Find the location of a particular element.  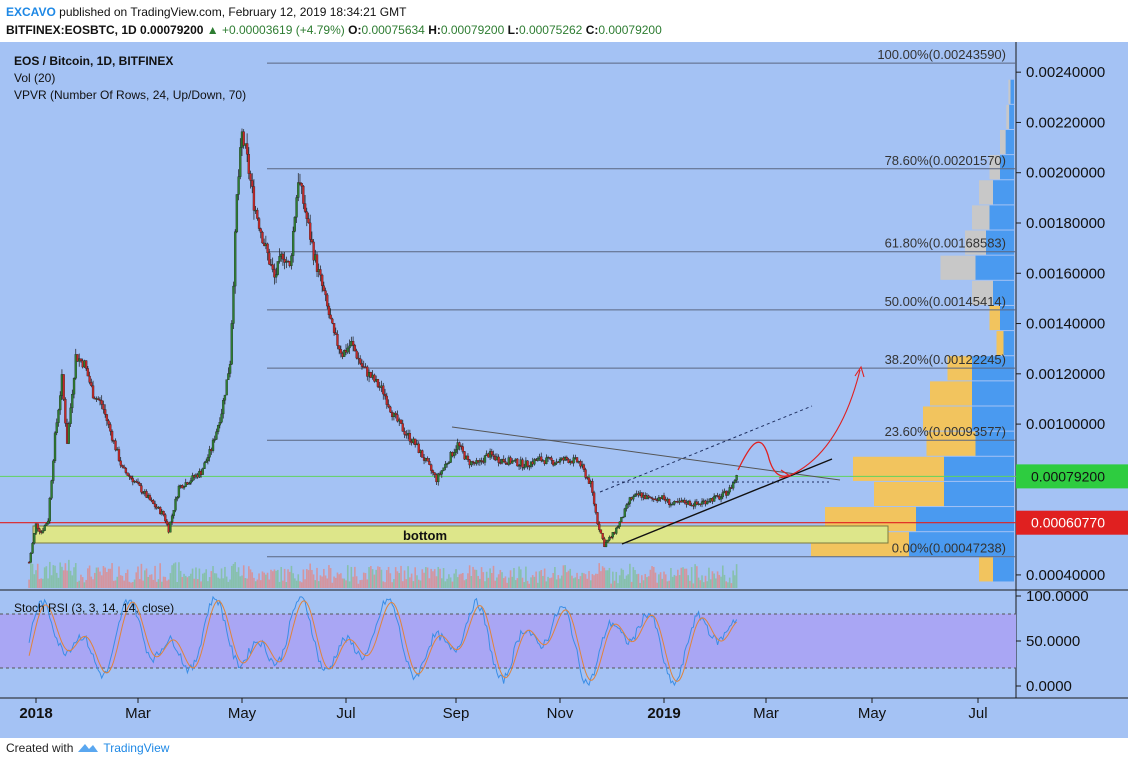

author-name: EXCAVO is located at coordinates (31, 12).